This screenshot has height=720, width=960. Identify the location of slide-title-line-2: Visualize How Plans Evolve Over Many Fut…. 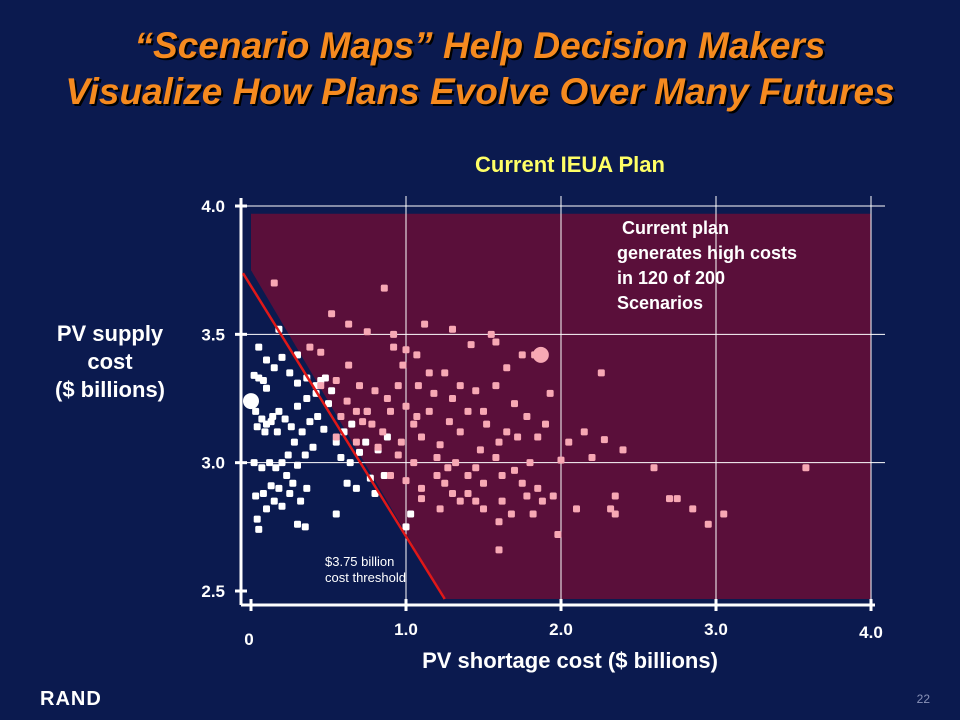
(480, 91).